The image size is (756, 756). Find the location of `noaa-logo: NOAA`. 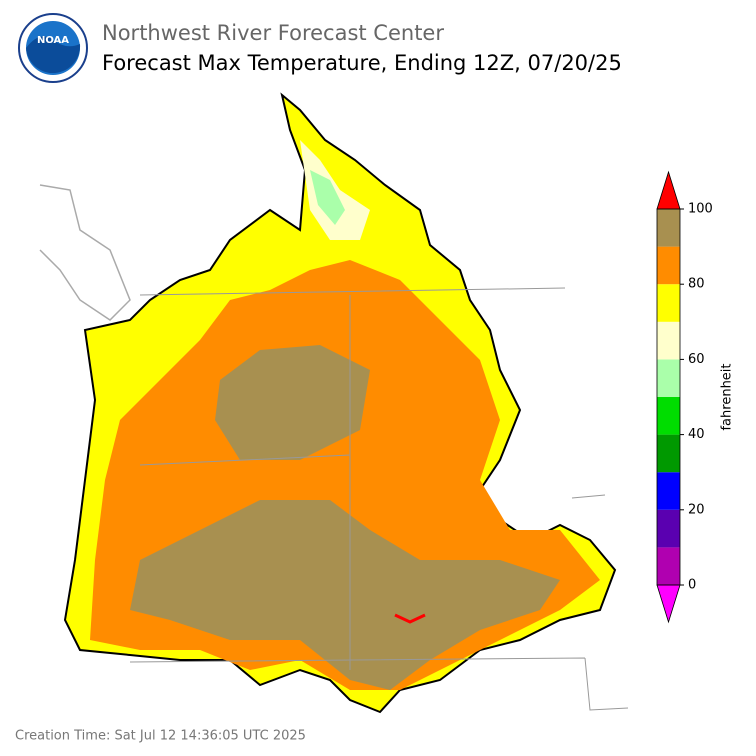

noaa-logo: NOAA is located at coordinates (53, 48).